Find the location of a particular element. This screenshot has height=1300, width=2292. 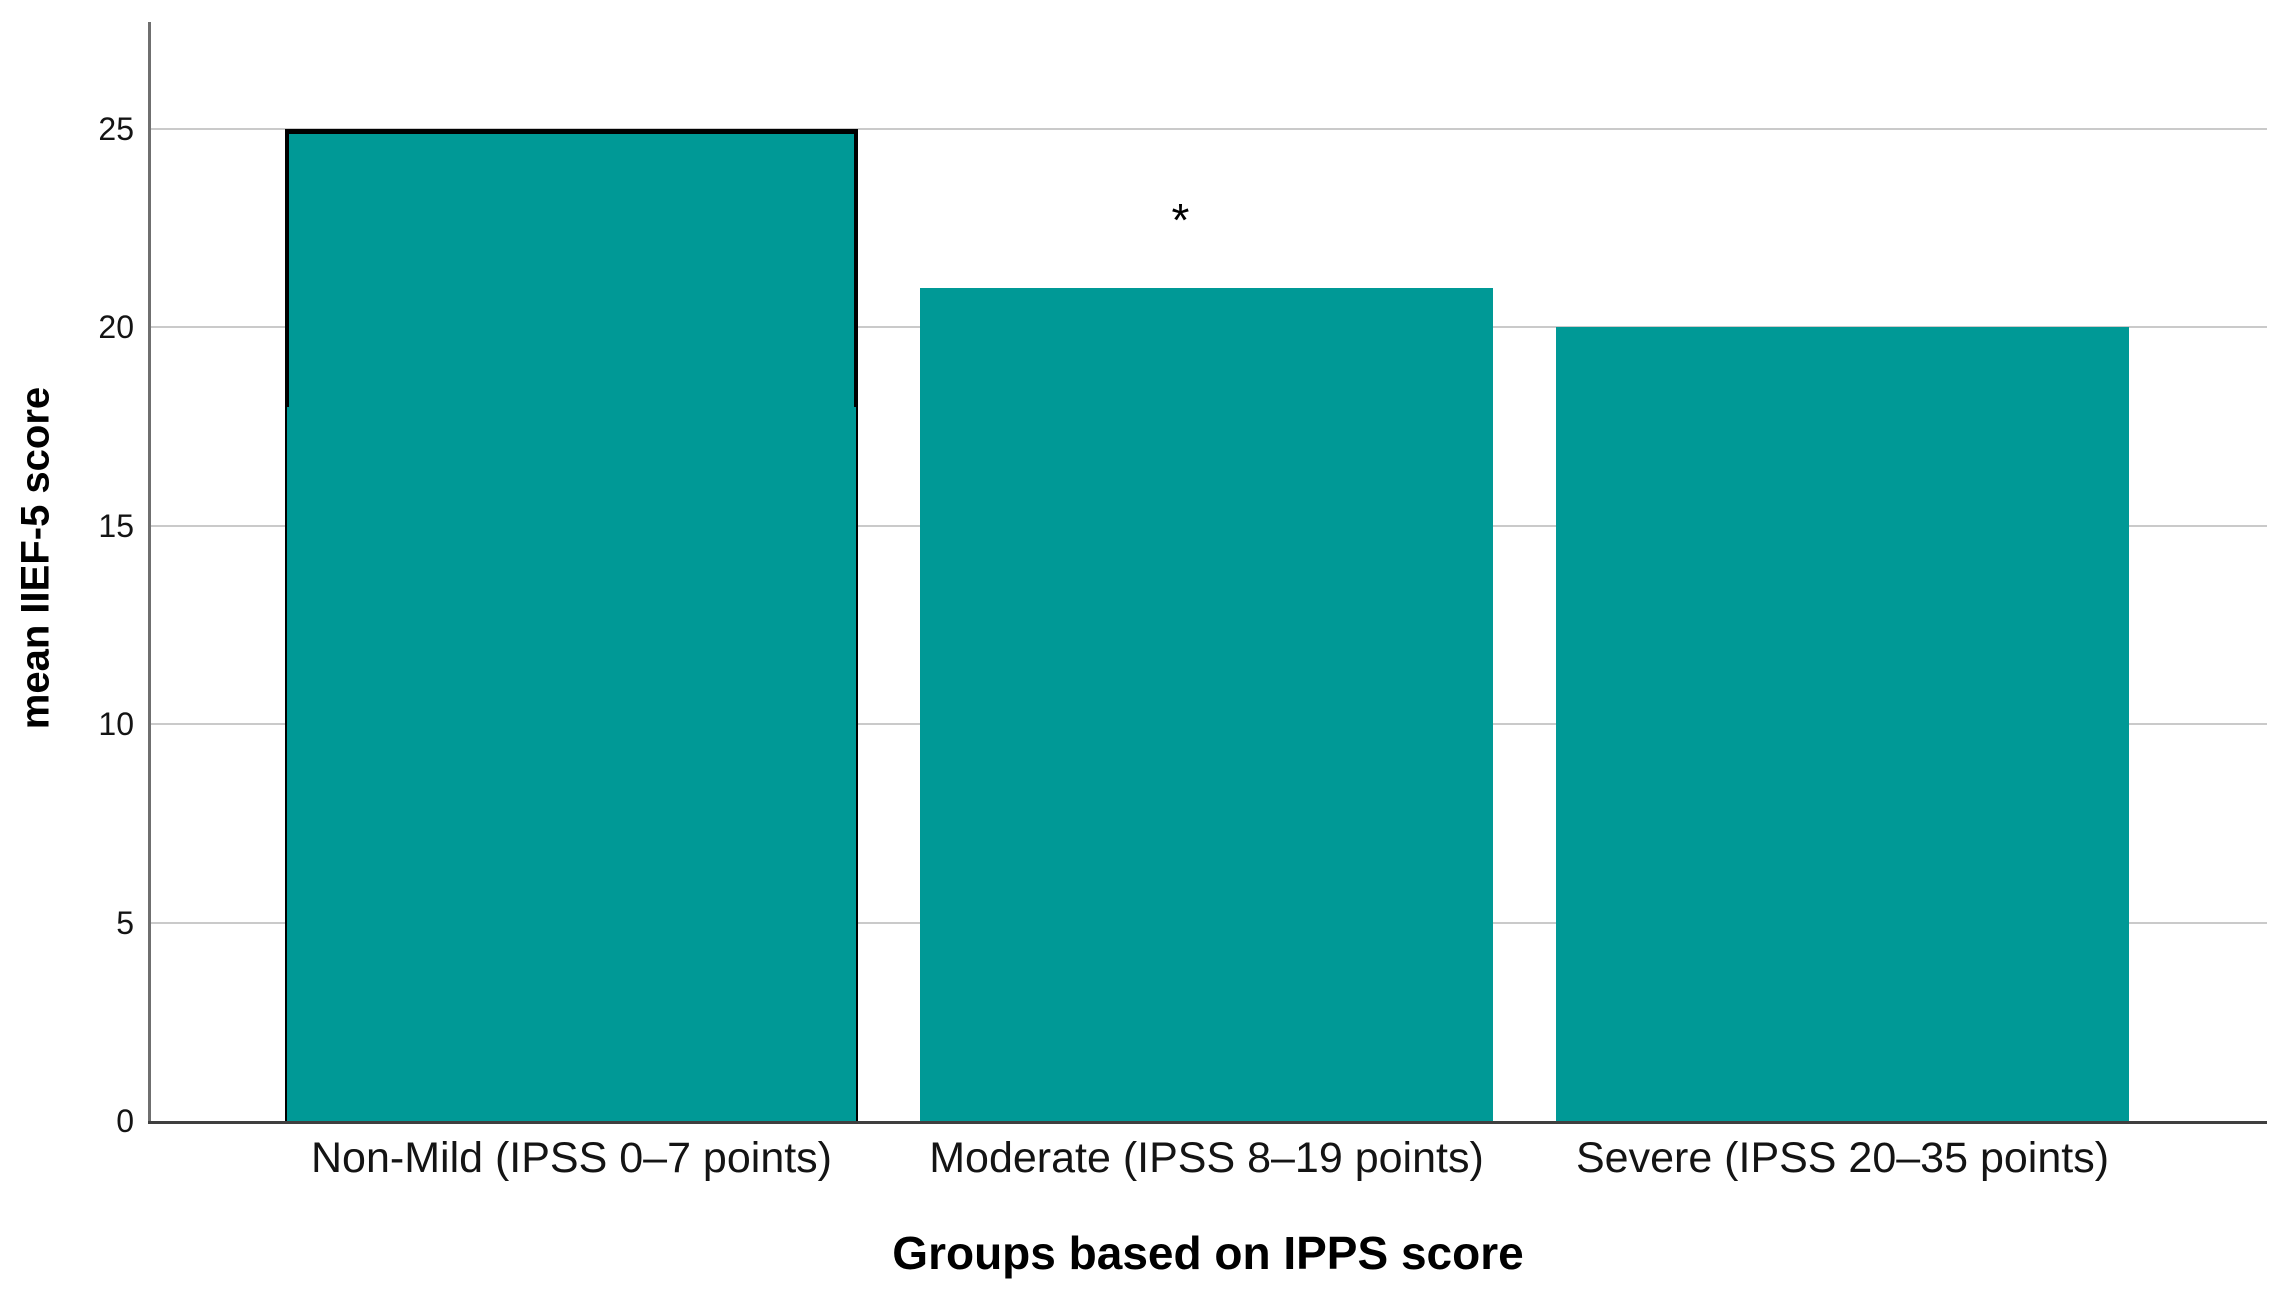

y-axis-line is located at coordinates (149, 573).